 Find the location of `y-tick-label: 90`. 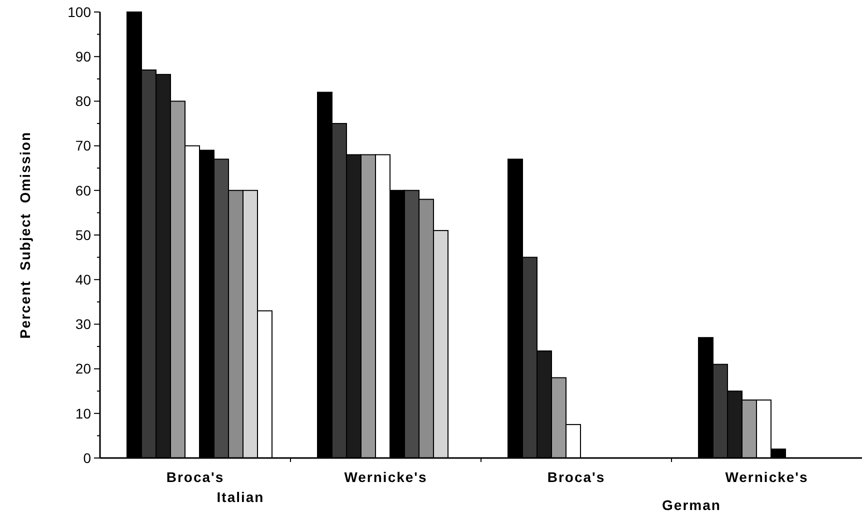

y-tick-label: 90 is located at coordinates (83, 56).